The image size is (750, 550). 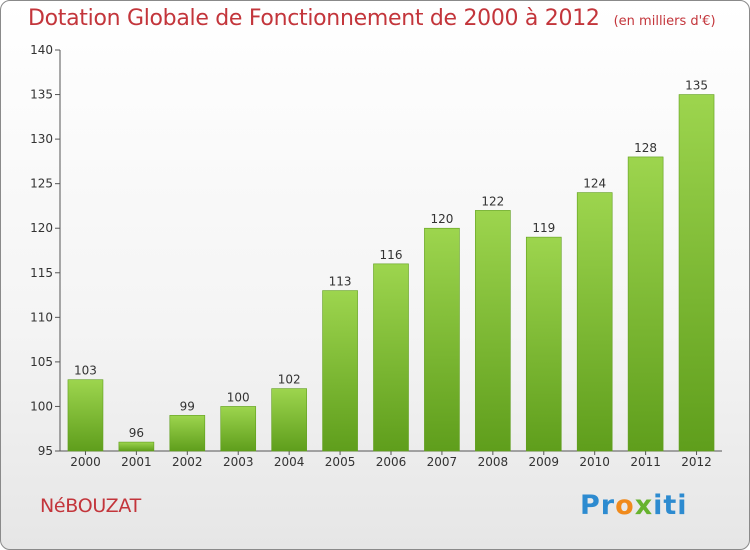 I want to click on bar-2005, so click(x=340, y=371).